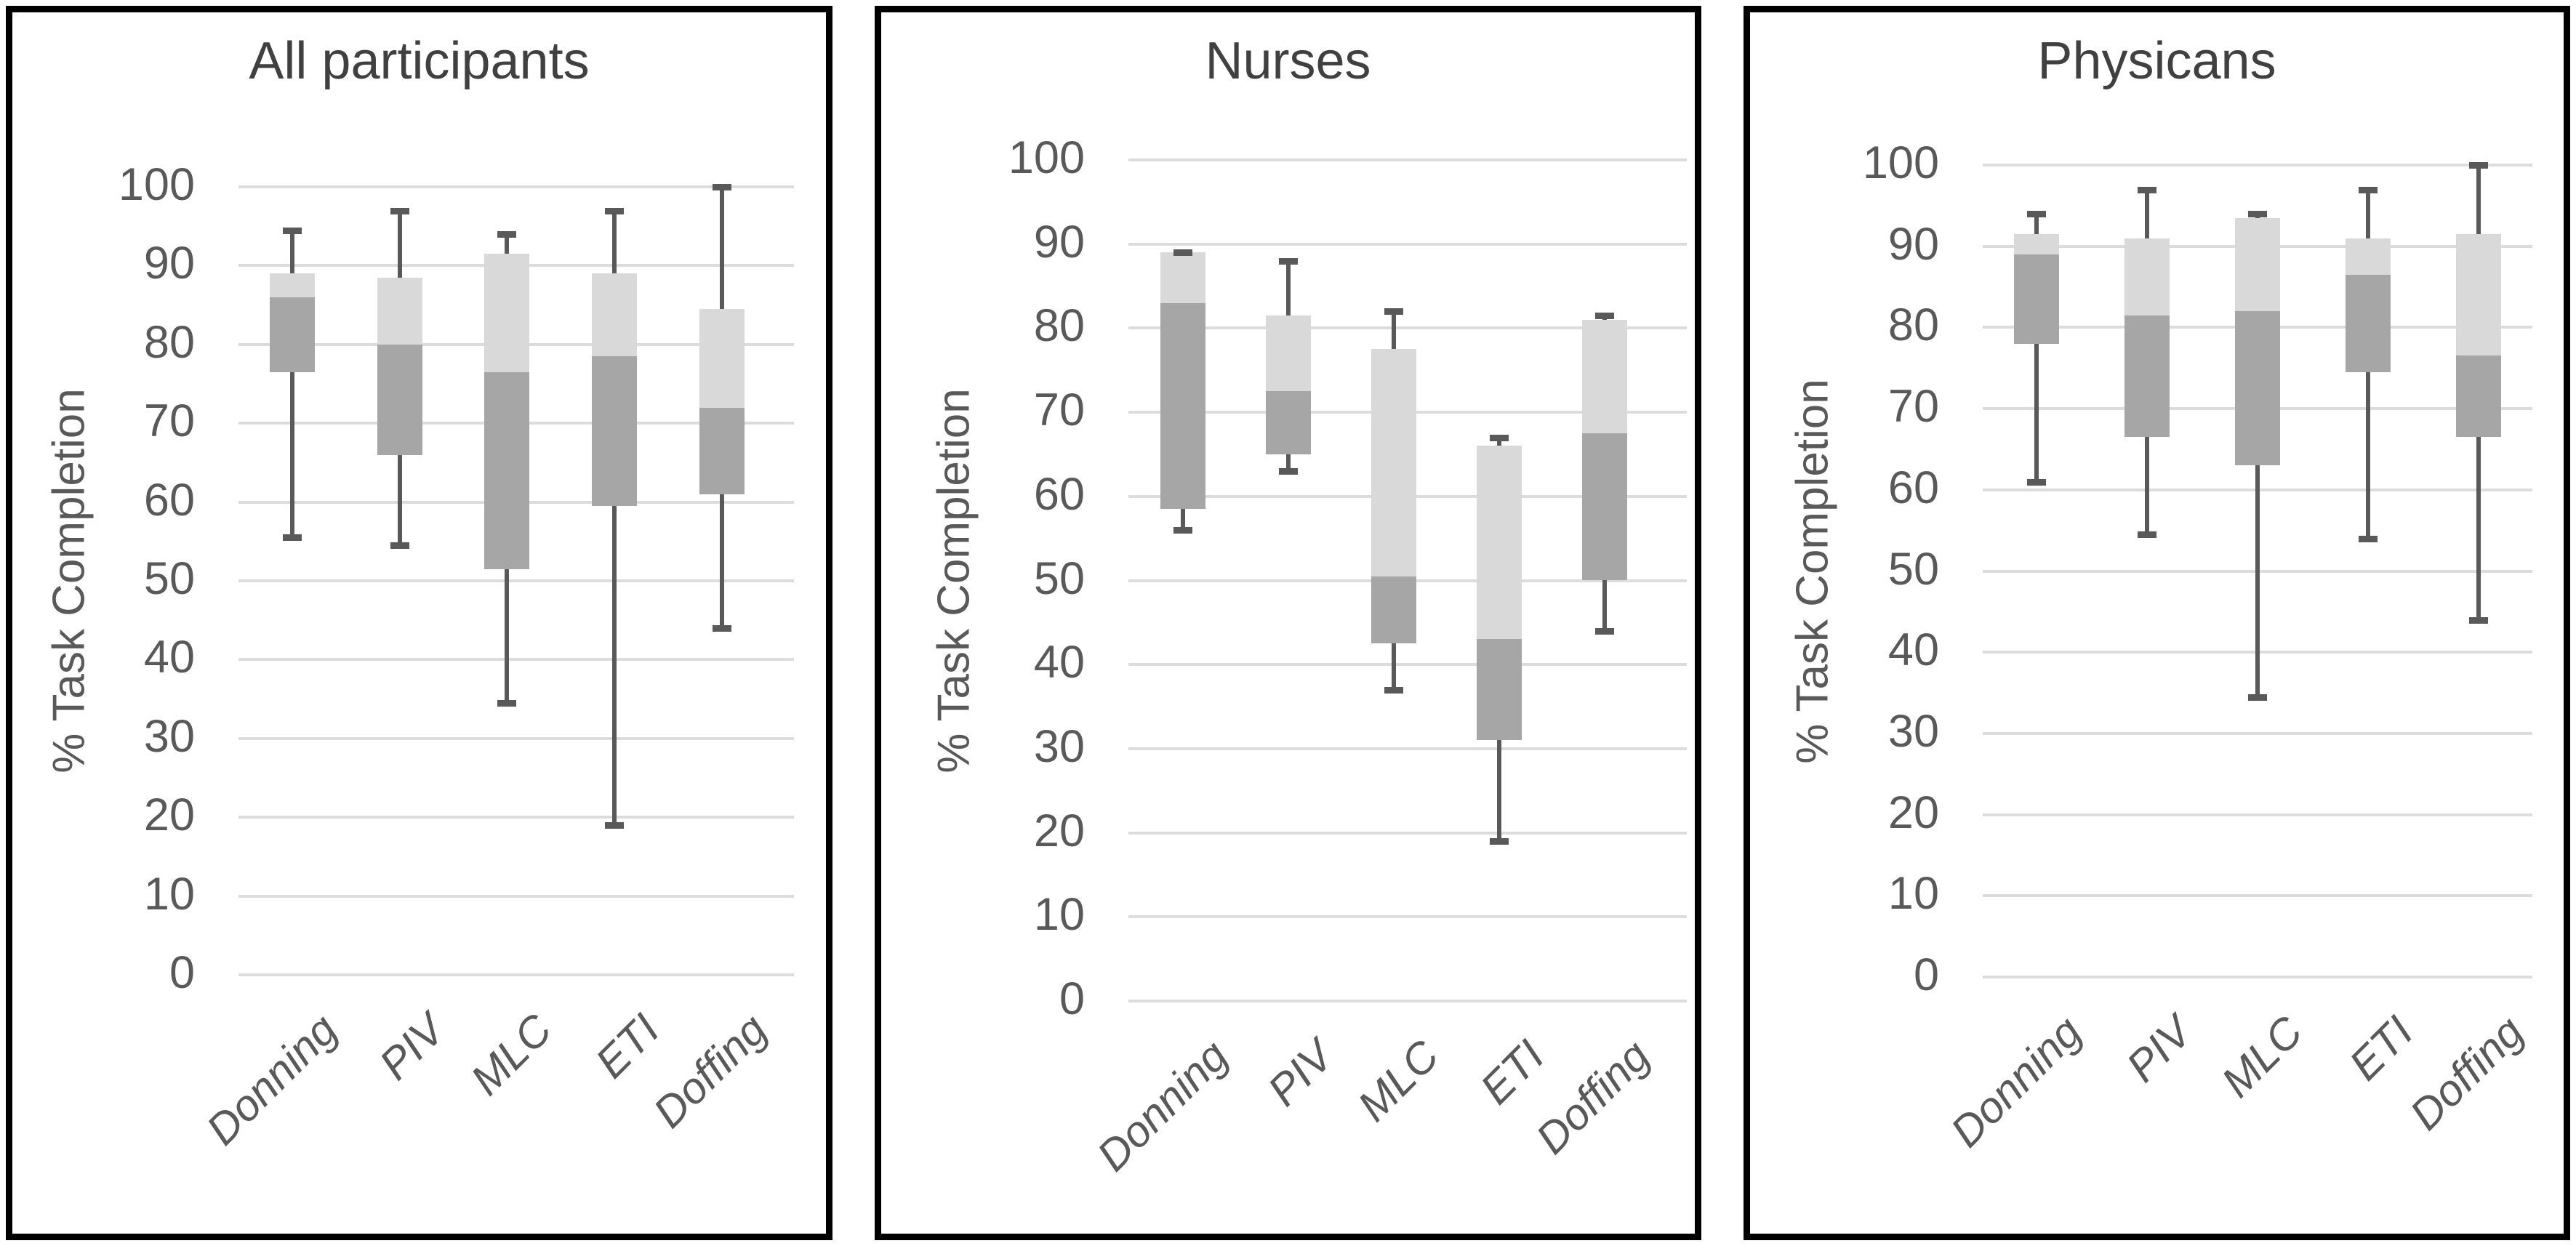  What do you see at coordinates (1288, 61) in the screenshot?
I see `chart-title: Nurses` at bounding box center [1288, 61].